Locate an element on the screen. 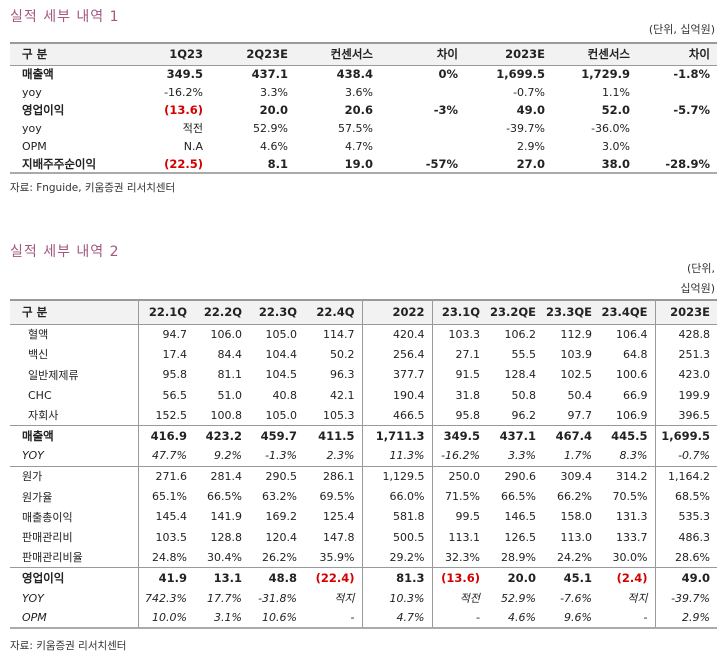 The width and height of the screenshot is (727, 658). cell-value: 10.3% is located at coordinates (396, 598).